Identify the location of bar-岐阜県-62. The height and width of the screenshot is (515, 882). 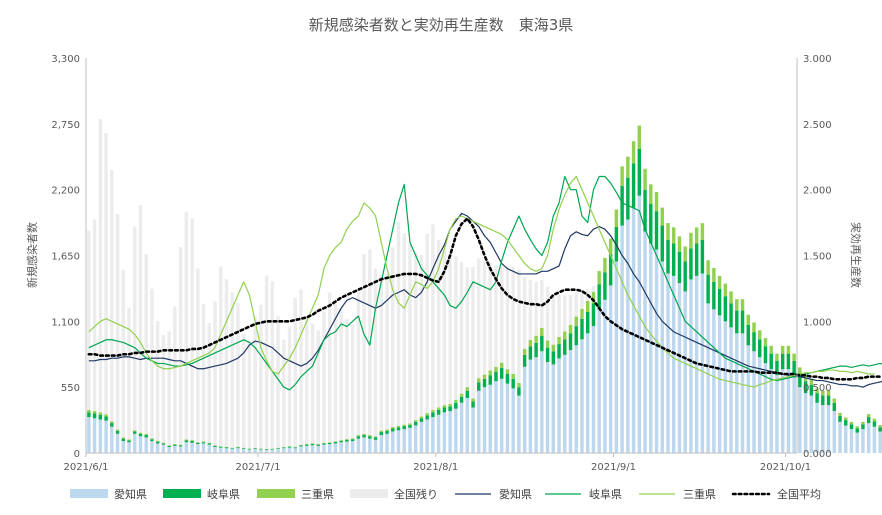
(444, 410).